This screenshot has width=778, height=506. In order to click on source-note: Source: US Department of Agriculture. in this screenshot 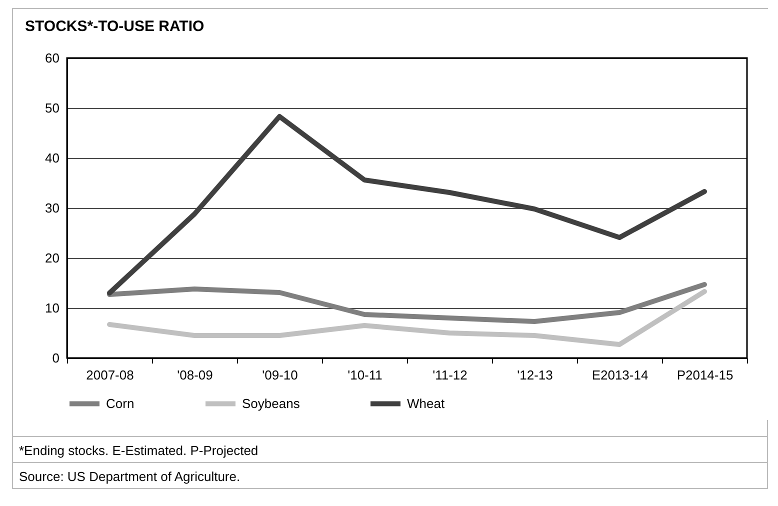, I will do `click(390, 475)`.